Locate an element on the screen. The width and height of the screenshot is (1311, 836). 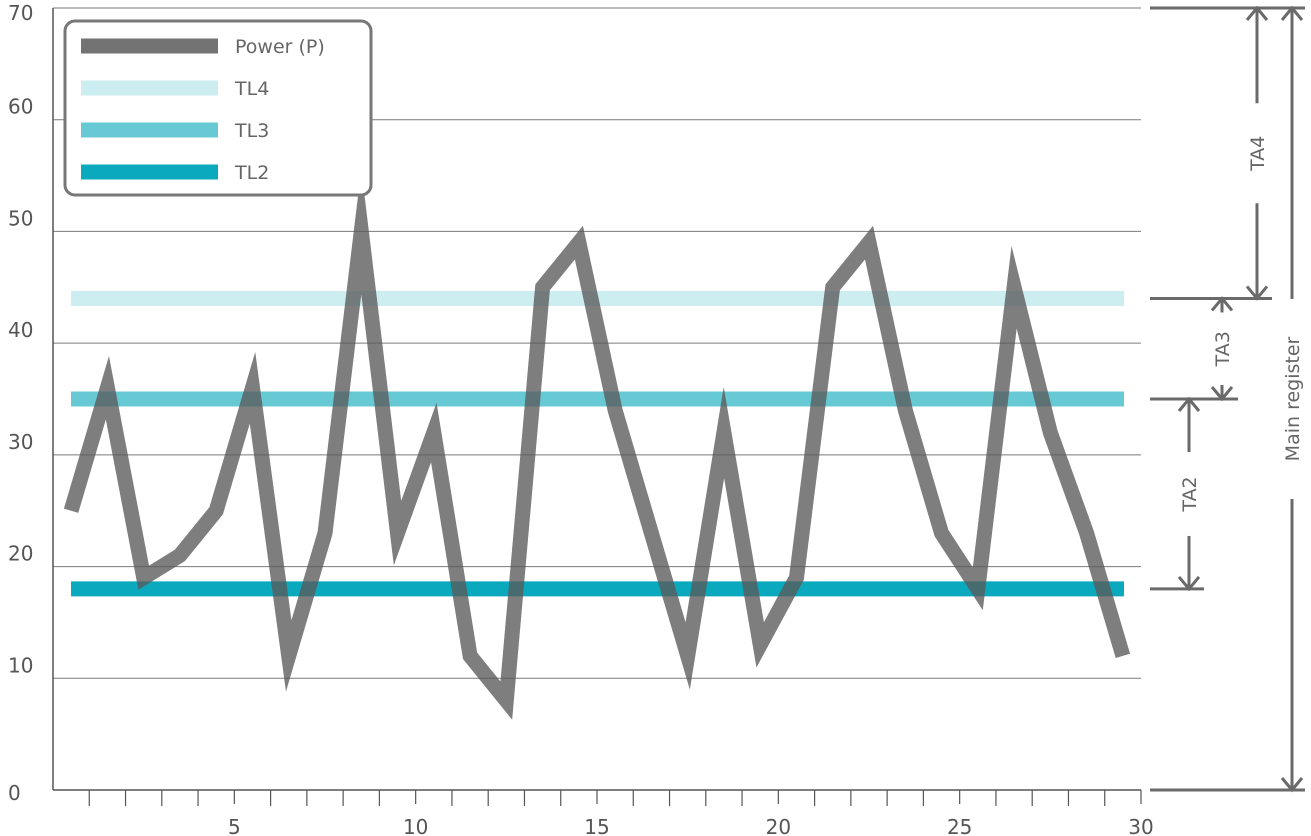
x-tick-label: 10 is located at coordinates (415, 825).